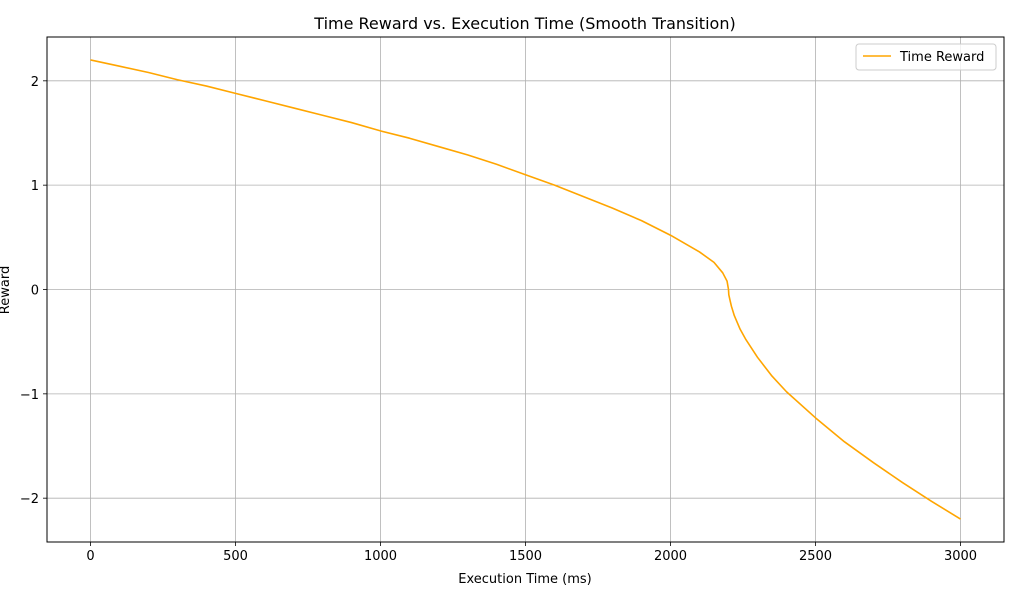  What do you see at coordinates (35, 291) in the screenshot?
I see `y-tick-label: 0` at bounding box center [35, 291].